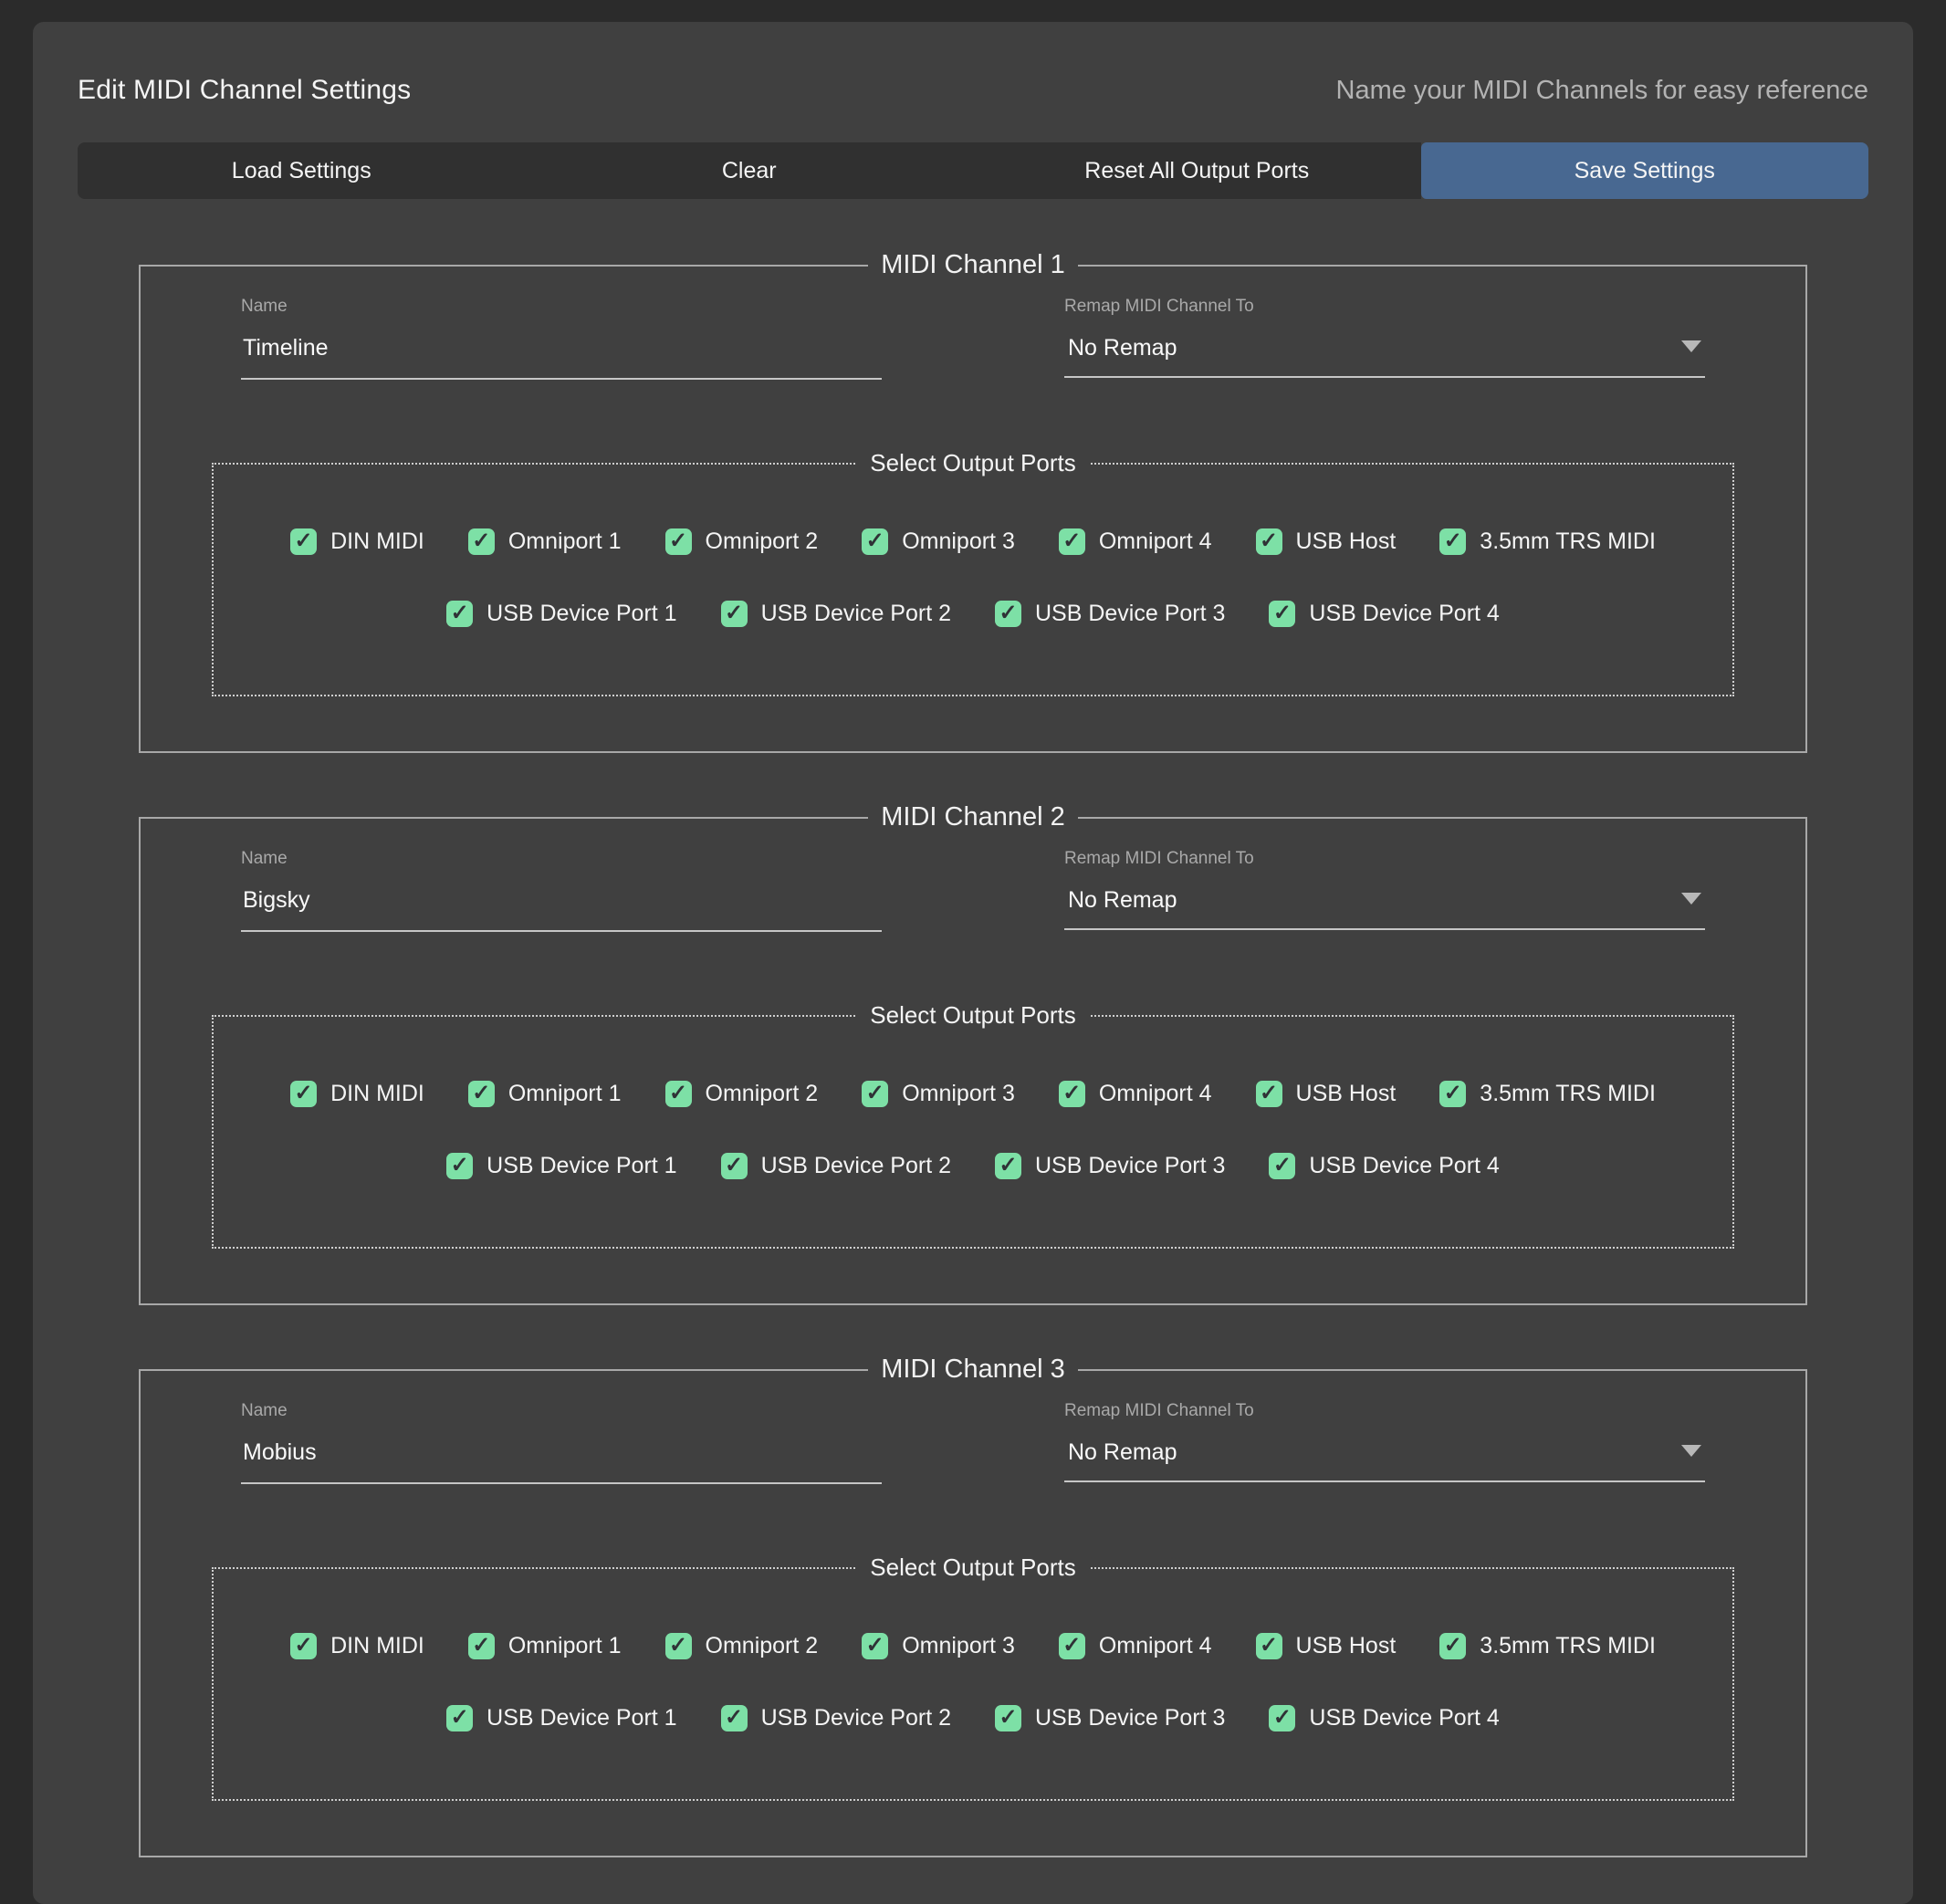 This screenshot has width=1946, height=1904. I want to click on output-port-label: Omniport 2, so click(762, 1094).